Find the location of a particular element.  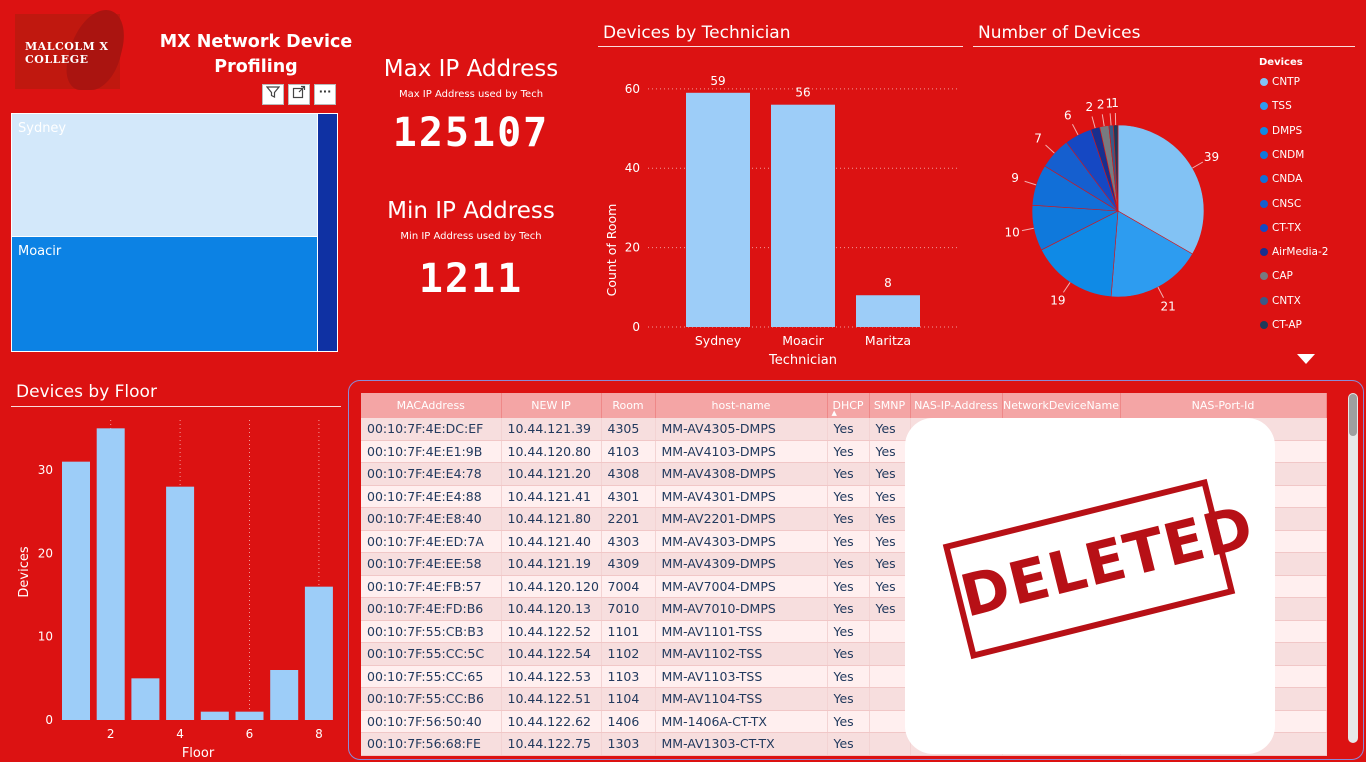

floor-chart-title: Devices by Floor is located at coordinates (86, 392).